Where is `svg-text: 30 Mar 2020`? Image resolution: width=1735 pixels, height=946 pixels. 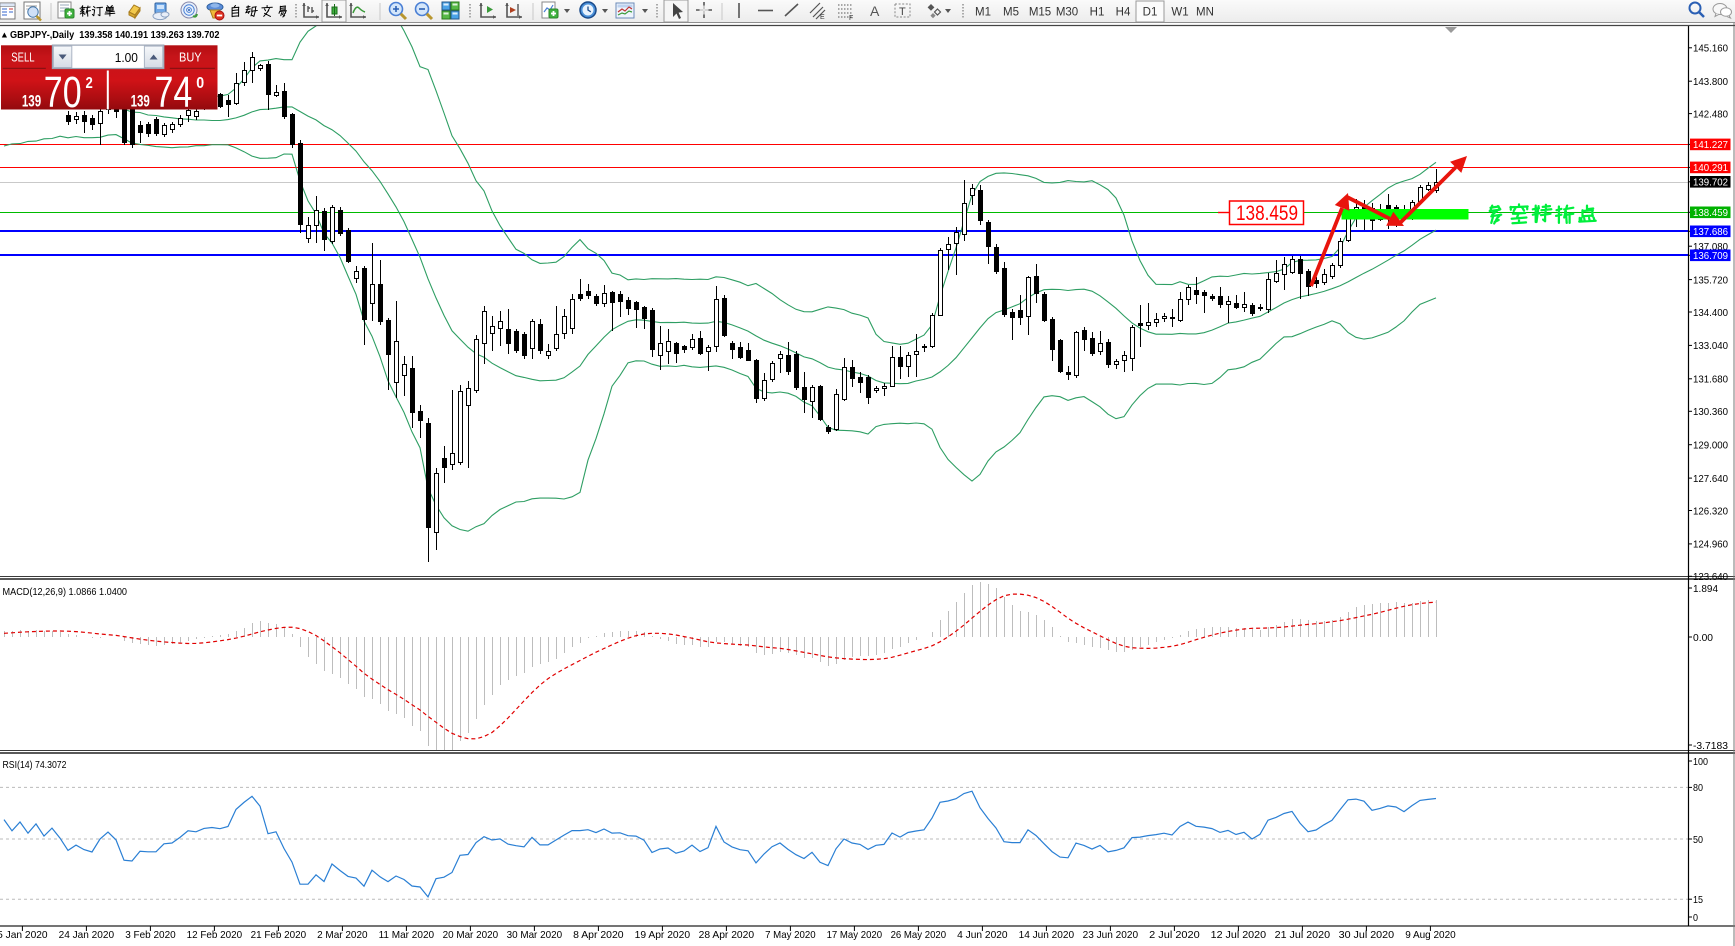 svg-text: 30 Mar 2020 is located at coordinates (535, 935).